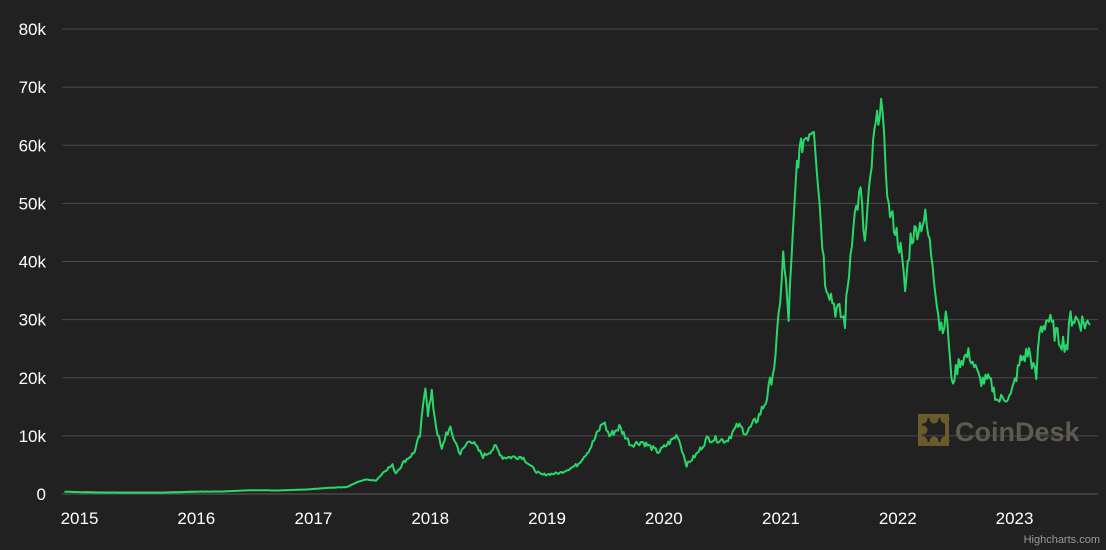 This screenshot has height=550, width=1106. I want to click on y-tick-label: 0, so click(41, 494).